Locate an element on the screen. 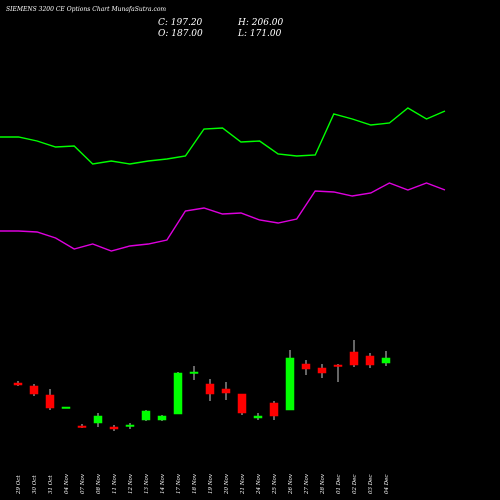 This screenshot has height=500, width=500. date-label: 02 Dec is located at coordinates (355, 485).